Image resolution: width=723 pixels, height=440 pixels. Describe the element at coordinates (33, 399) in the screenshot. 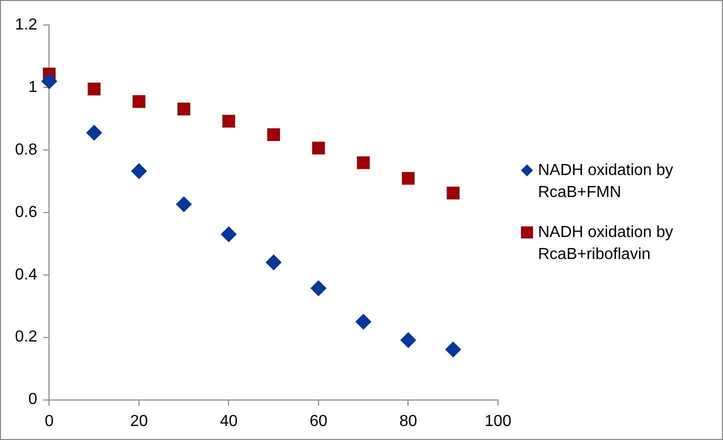

I see `y-tick-label: 0` at that location.